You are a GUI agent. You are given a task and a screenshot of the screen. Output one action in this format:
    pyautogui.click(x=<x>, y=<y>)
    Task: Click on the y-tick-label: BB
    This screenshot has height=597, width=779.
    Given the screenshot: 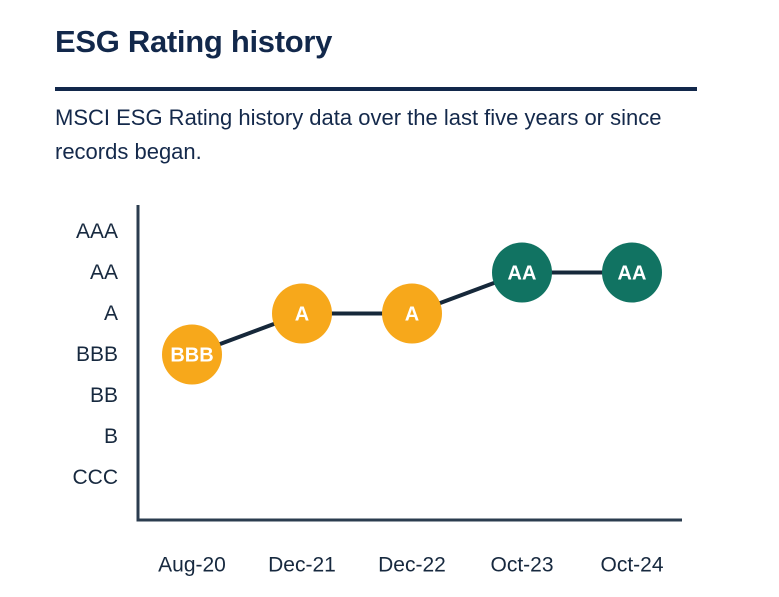 What is the action you would take?
    pyautogui.click(x=104, y=395)
    